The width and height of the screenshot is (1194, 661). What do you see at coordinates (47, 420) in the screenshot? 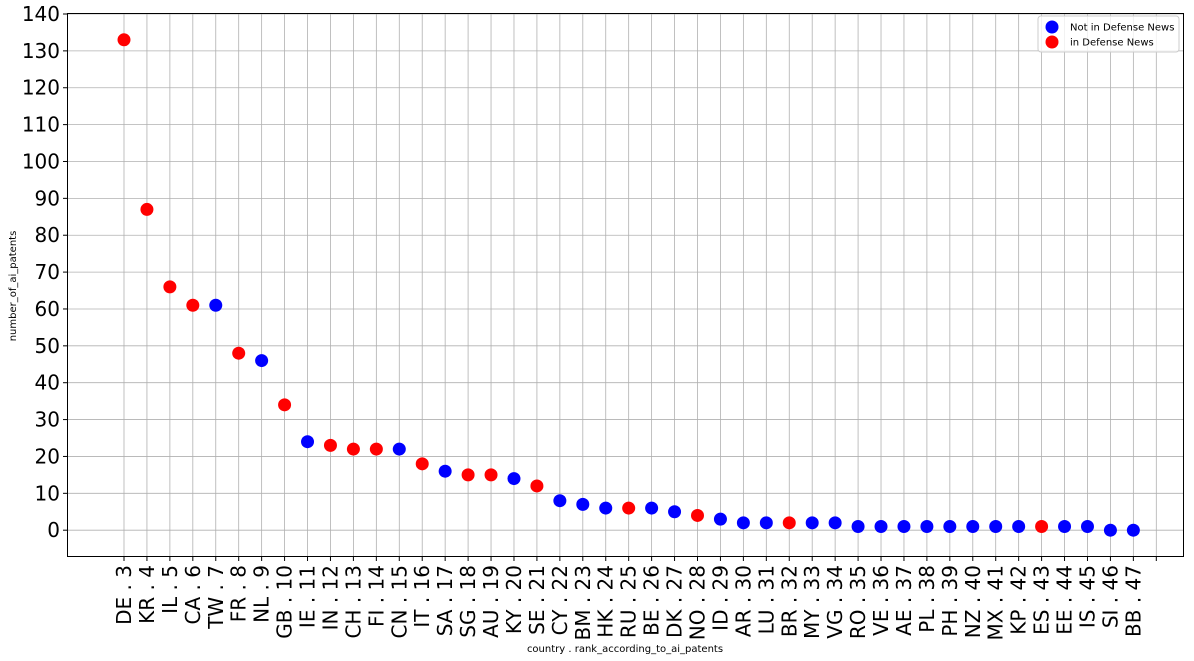
I see `y-tick-label: 30` at bounding box center [47, 420].